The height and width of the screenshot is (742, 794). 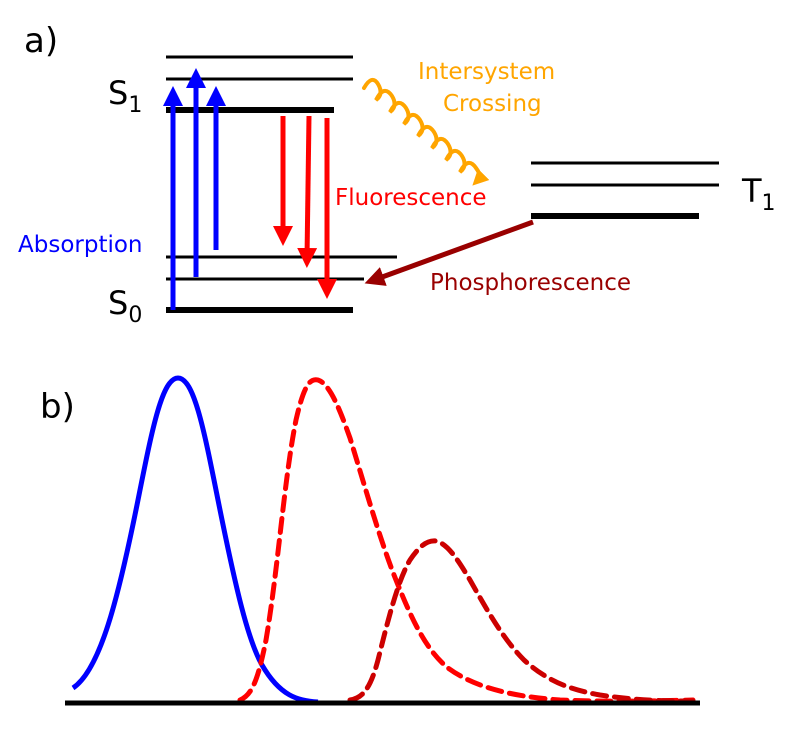 What do you see at coordinates (41, 41) in the screenshot?
I see `panel-a-label: a)` at bounding box center [41, 41].